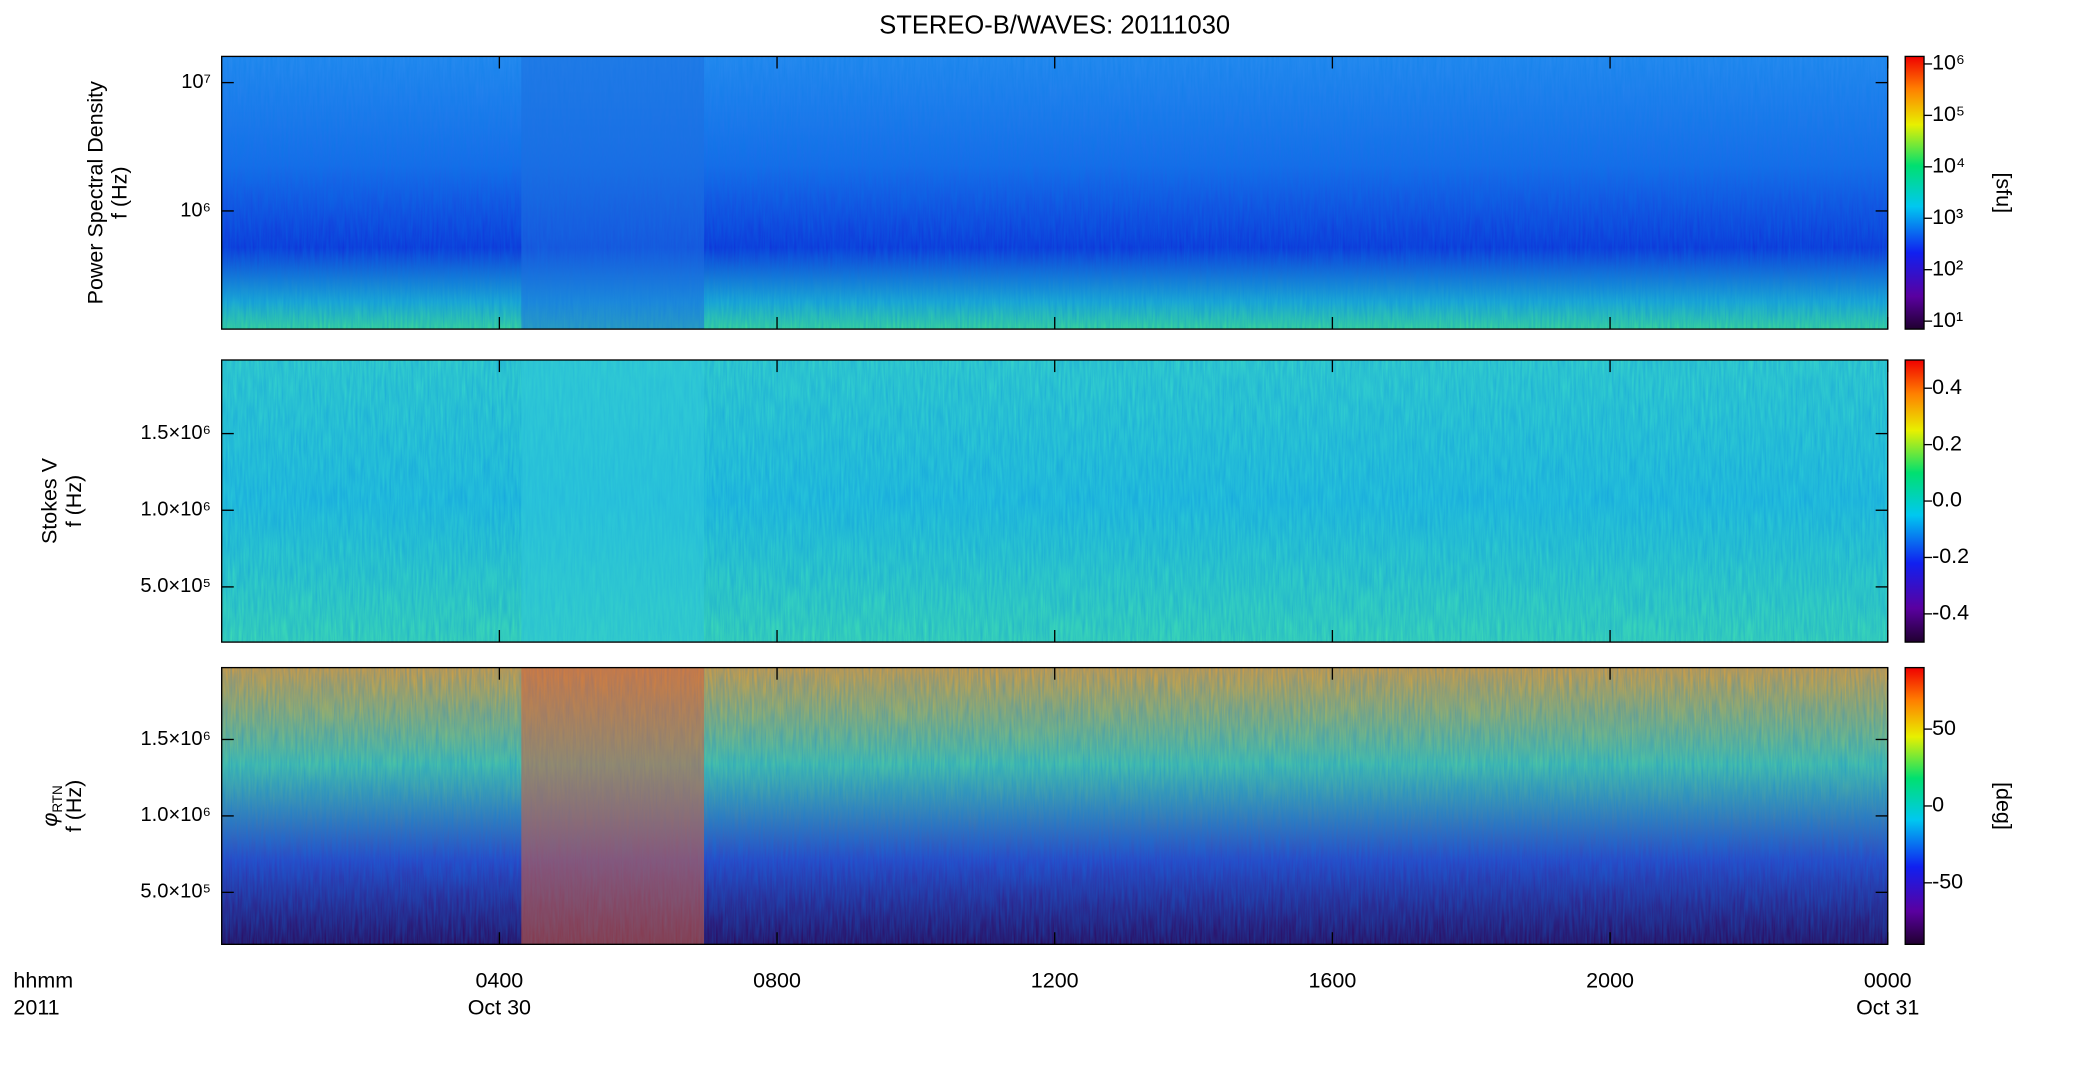  Describe the element at coordinates (1950, 556) in the screenshot. I see `colorbar-tick-label: -0.2` at that location.